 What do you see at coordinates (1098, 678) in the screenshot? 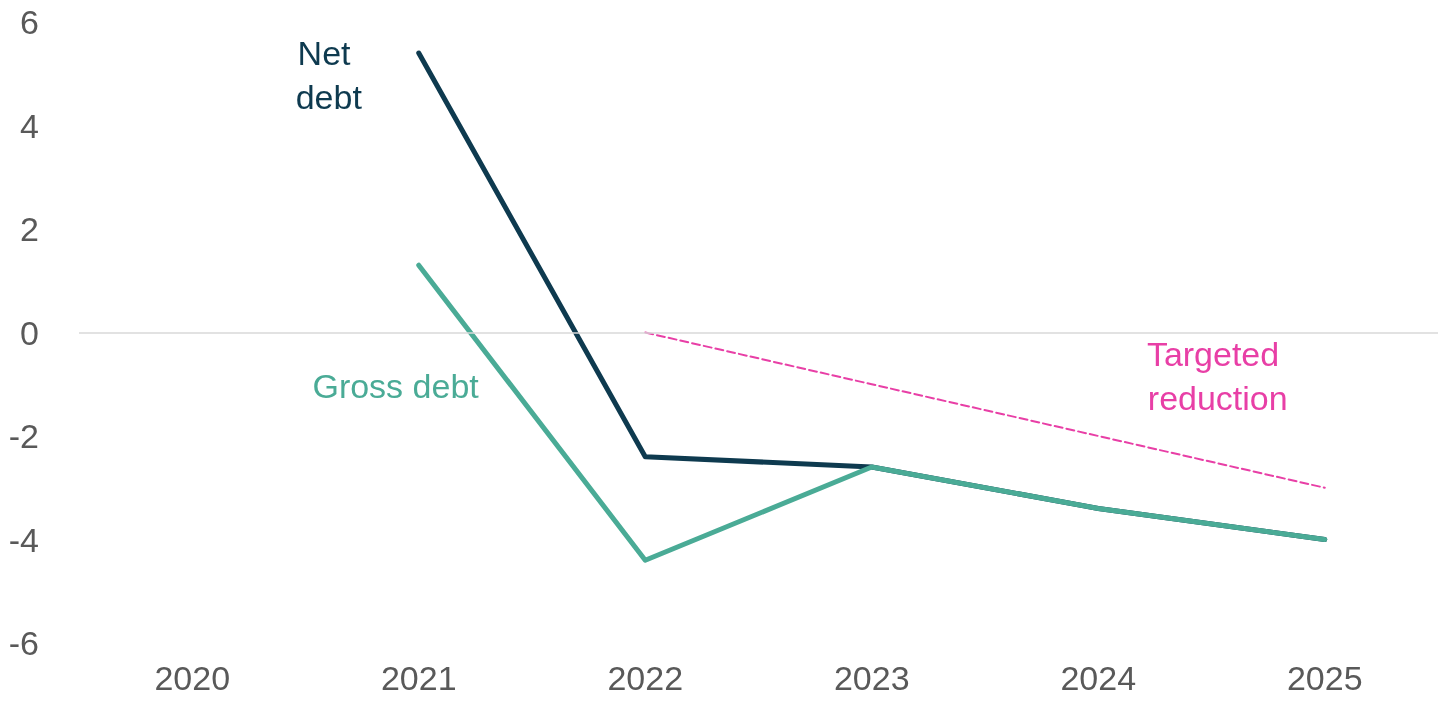
I see `x-tick-label: 2024` at bounding box center [1098, 678].